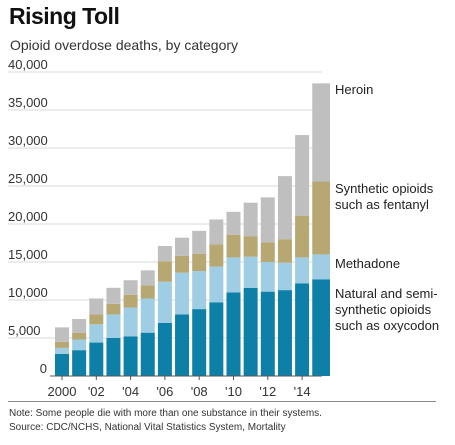 Image resolution: width=455 pixels, height=445 pixels. I want to click on y-tick-label: 35,000, so click(28, 102).